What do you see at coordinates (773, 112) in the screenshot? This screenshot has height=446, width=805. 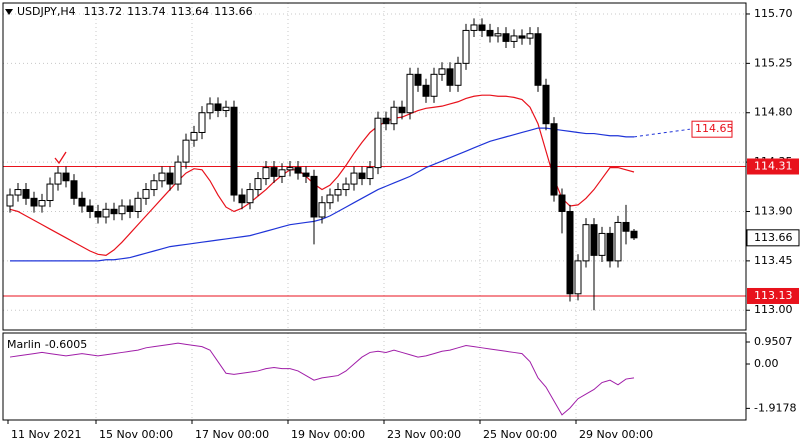 I see `y-tick-label: 114.80` at bounding box center [773, 112].